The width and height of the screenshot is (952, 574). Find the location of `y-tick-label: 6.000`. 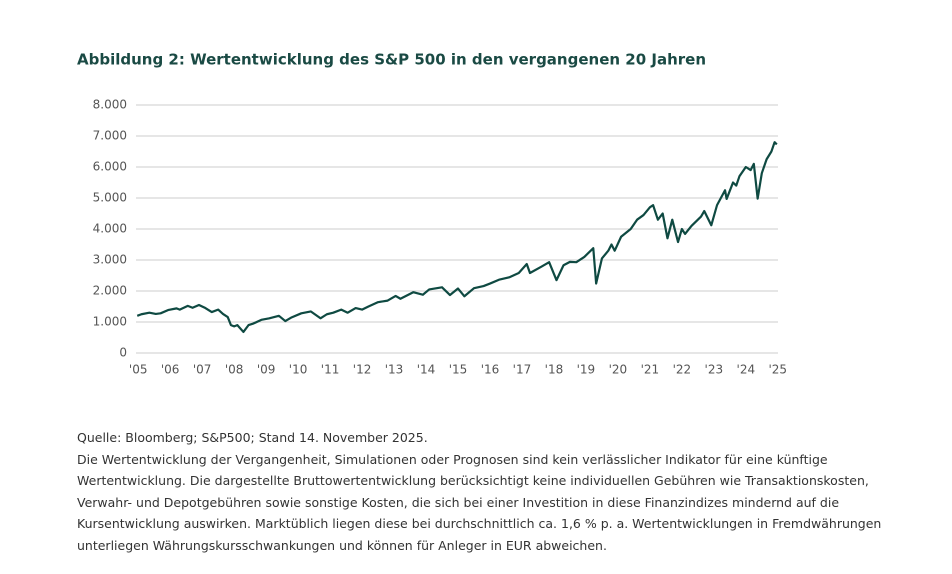

y-tick-label: 6.000 is located at coordinates (110, 167).